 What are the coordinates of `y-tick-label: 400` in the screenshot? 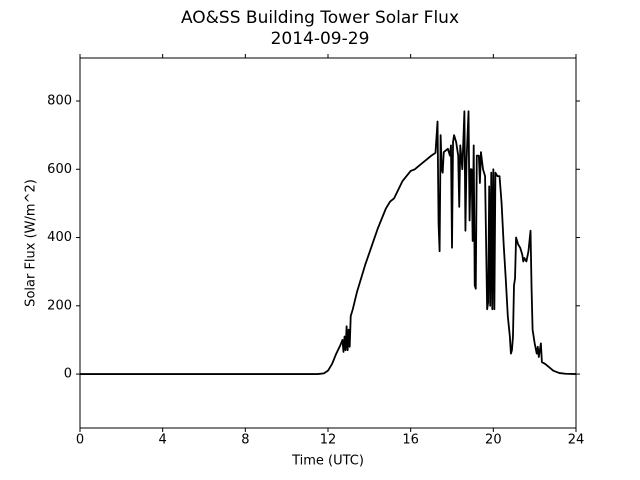 It's located at (59, 237).